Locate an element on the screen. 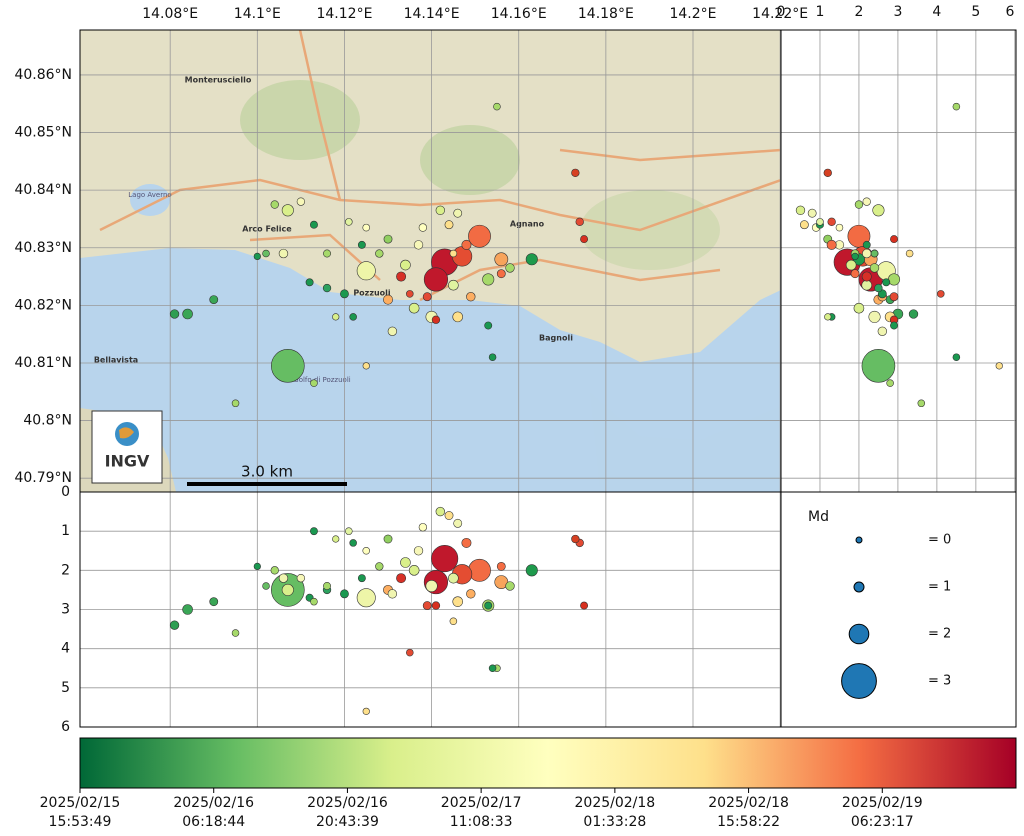 This screenshot has width=1024, height=836. x-tick-label: 14.22°E is located at coordinates (780, 14).